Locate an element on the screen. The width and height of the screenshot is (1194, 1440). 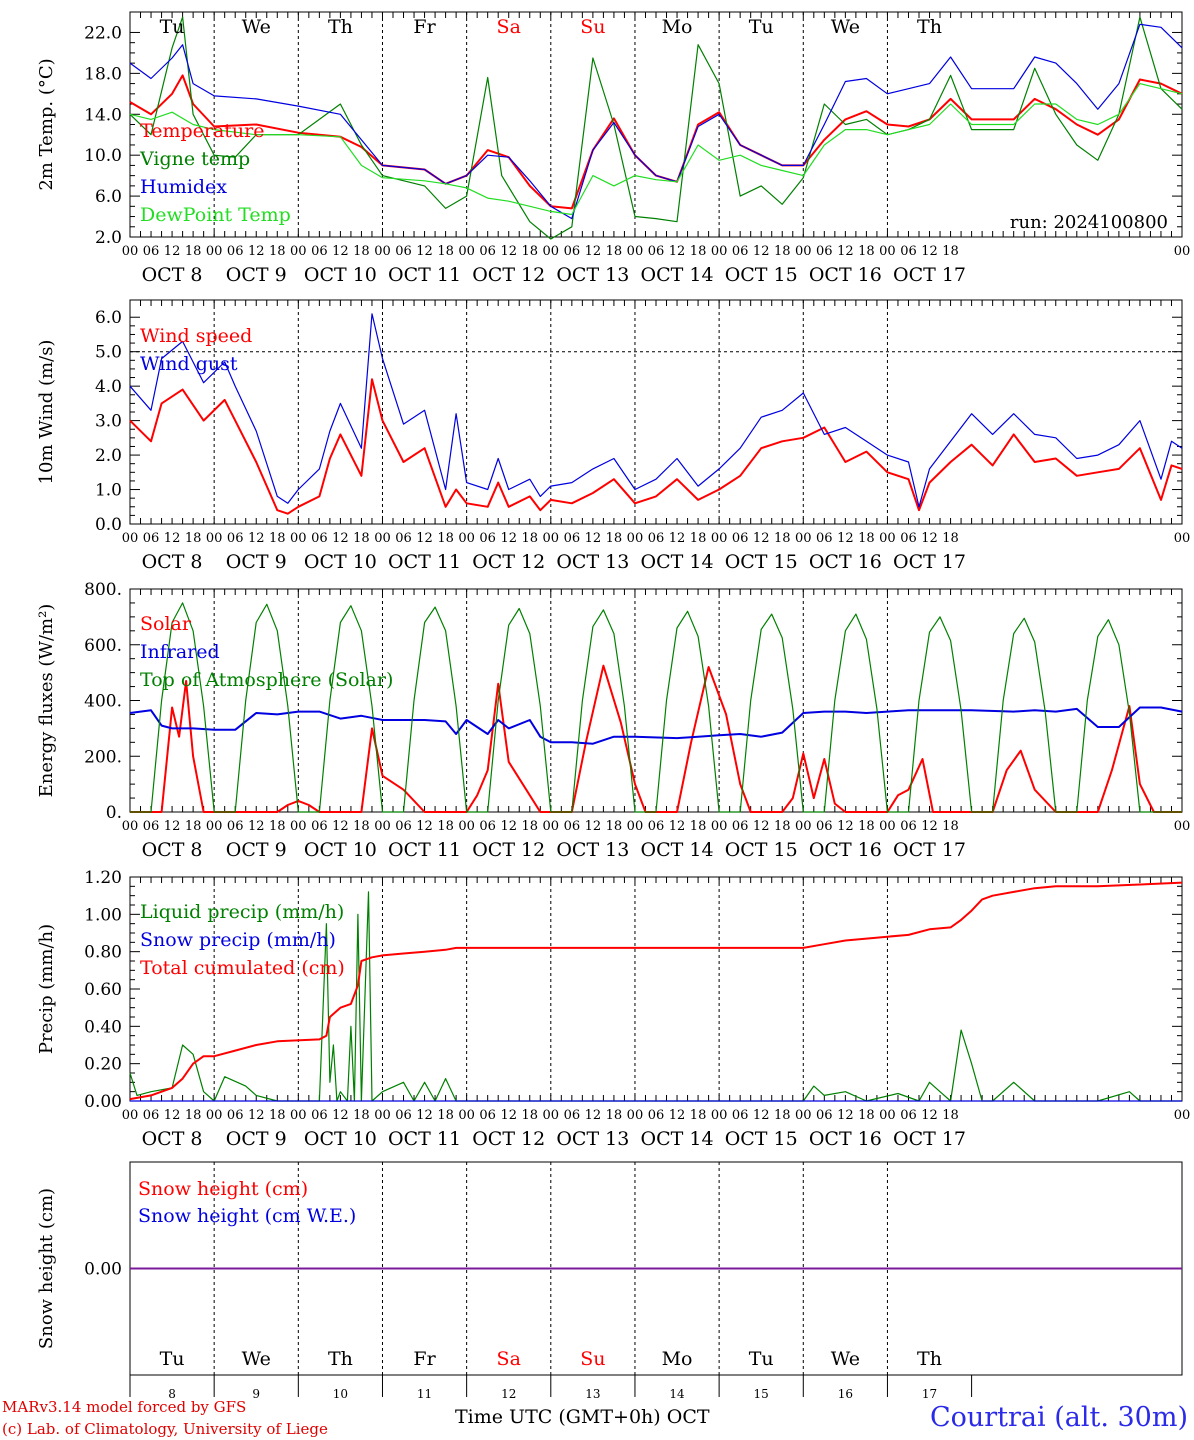
wind-ytick-label: 6.0 is located at coordinates (108, 318).